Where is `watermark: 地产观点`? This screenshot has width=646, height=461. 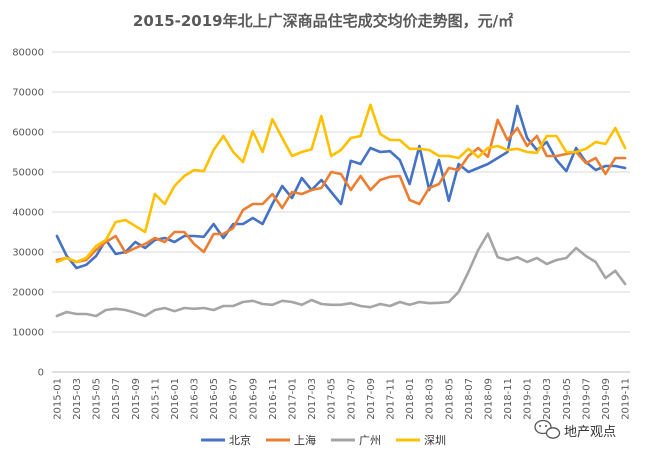 watermark: 地产观点 is located at coordinates (575, 429).